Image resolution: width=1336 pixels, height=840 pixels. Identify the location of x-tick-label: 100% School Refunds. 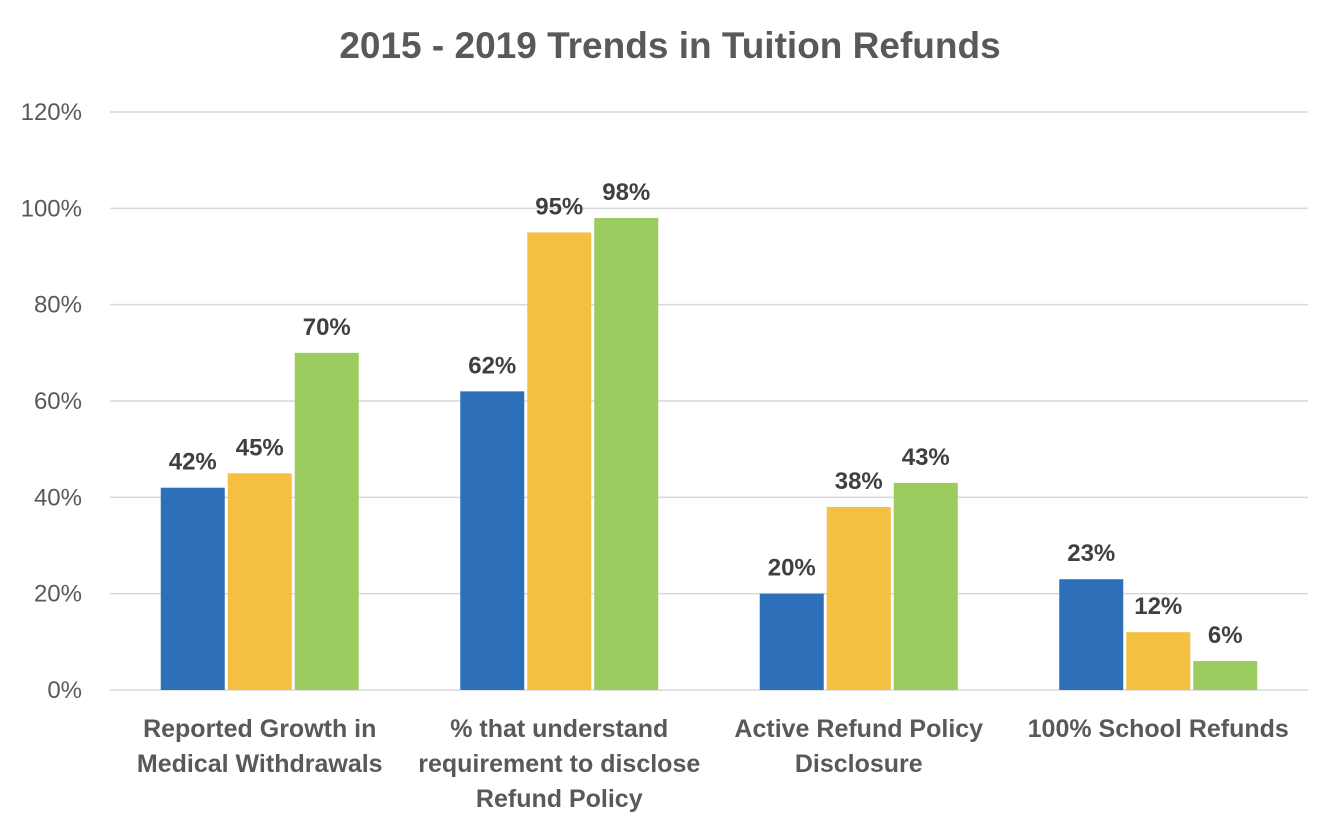
(1158, 729).